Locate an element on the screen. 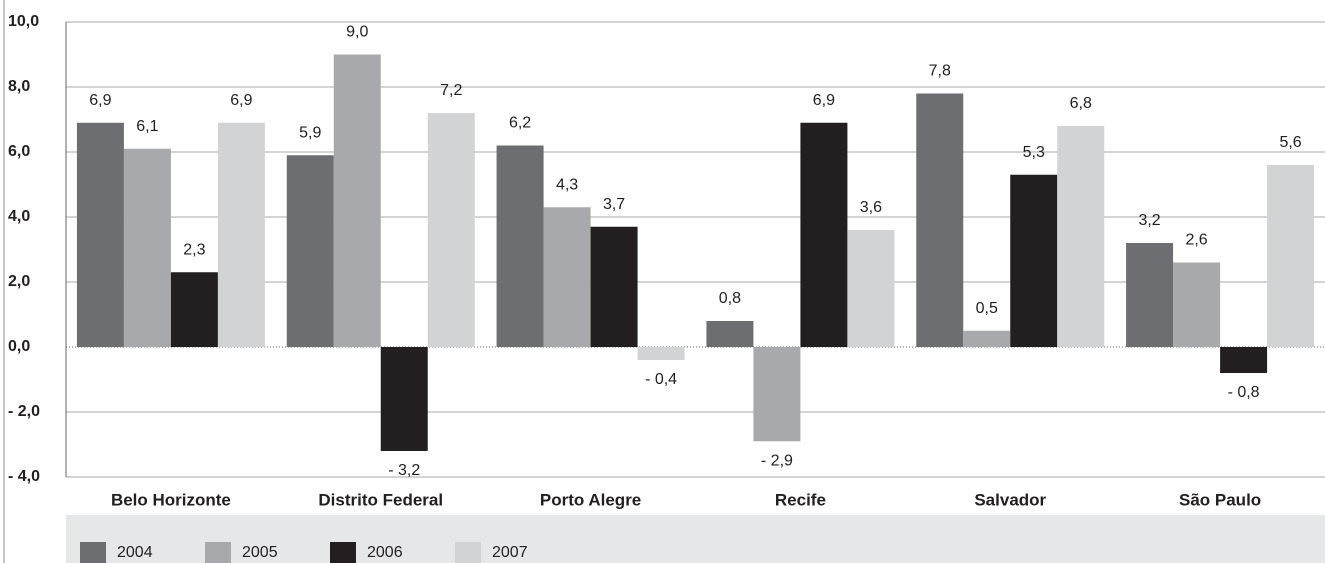 Image resolution: width=1325 pixels, height=563 pixels. x-tick-label: Salvador is located at coordinates (1010, 499).